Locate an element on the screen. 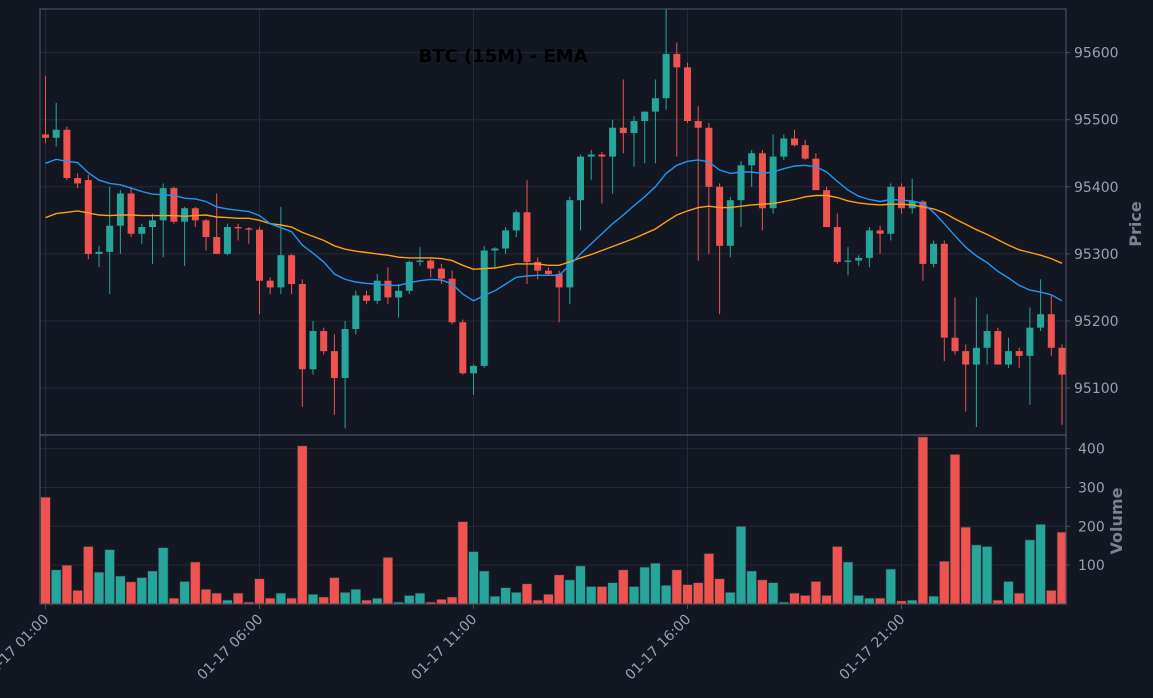  volume-tick-label: 400 is located at coordinates (1091, 450).